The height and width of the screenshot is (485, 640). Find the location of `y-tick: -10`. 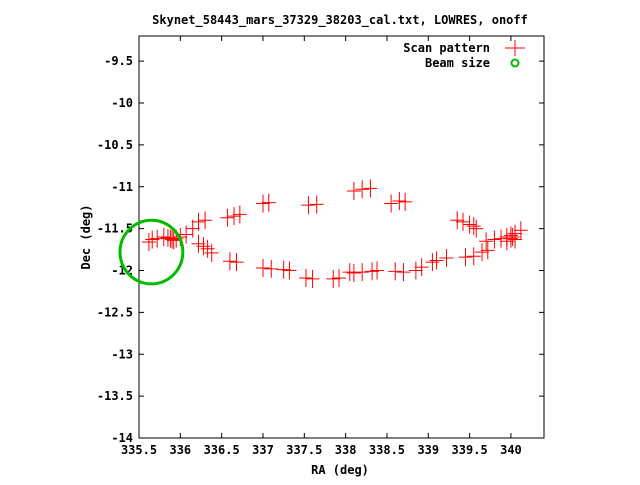

y-tick: -10 is located at coordinates (327, 103).